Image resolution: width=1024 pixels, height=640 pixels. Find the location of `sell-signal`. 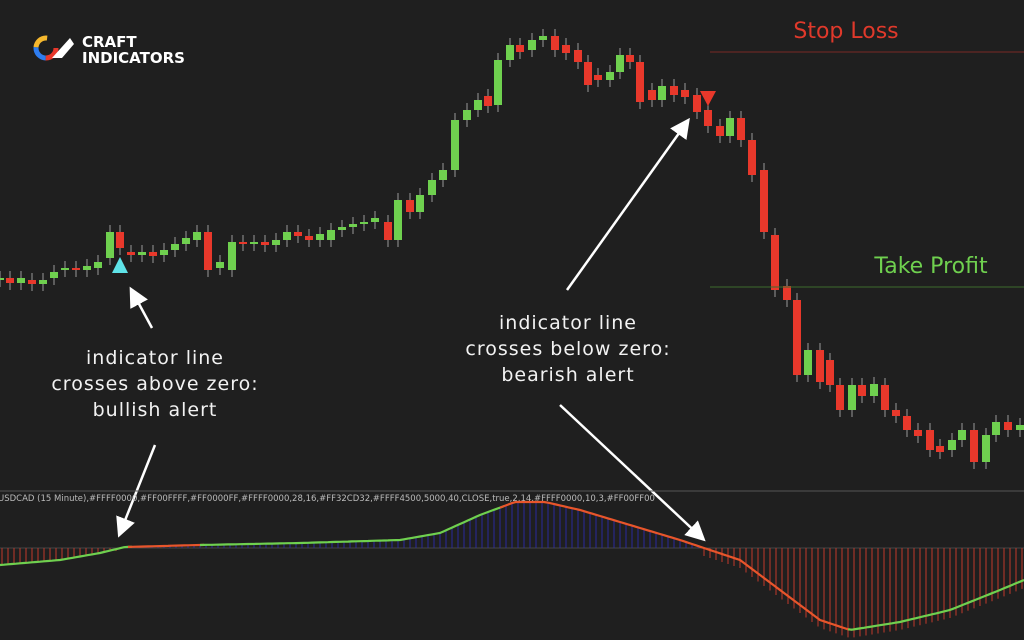

sell-signal is located at coordinates (708, 98).